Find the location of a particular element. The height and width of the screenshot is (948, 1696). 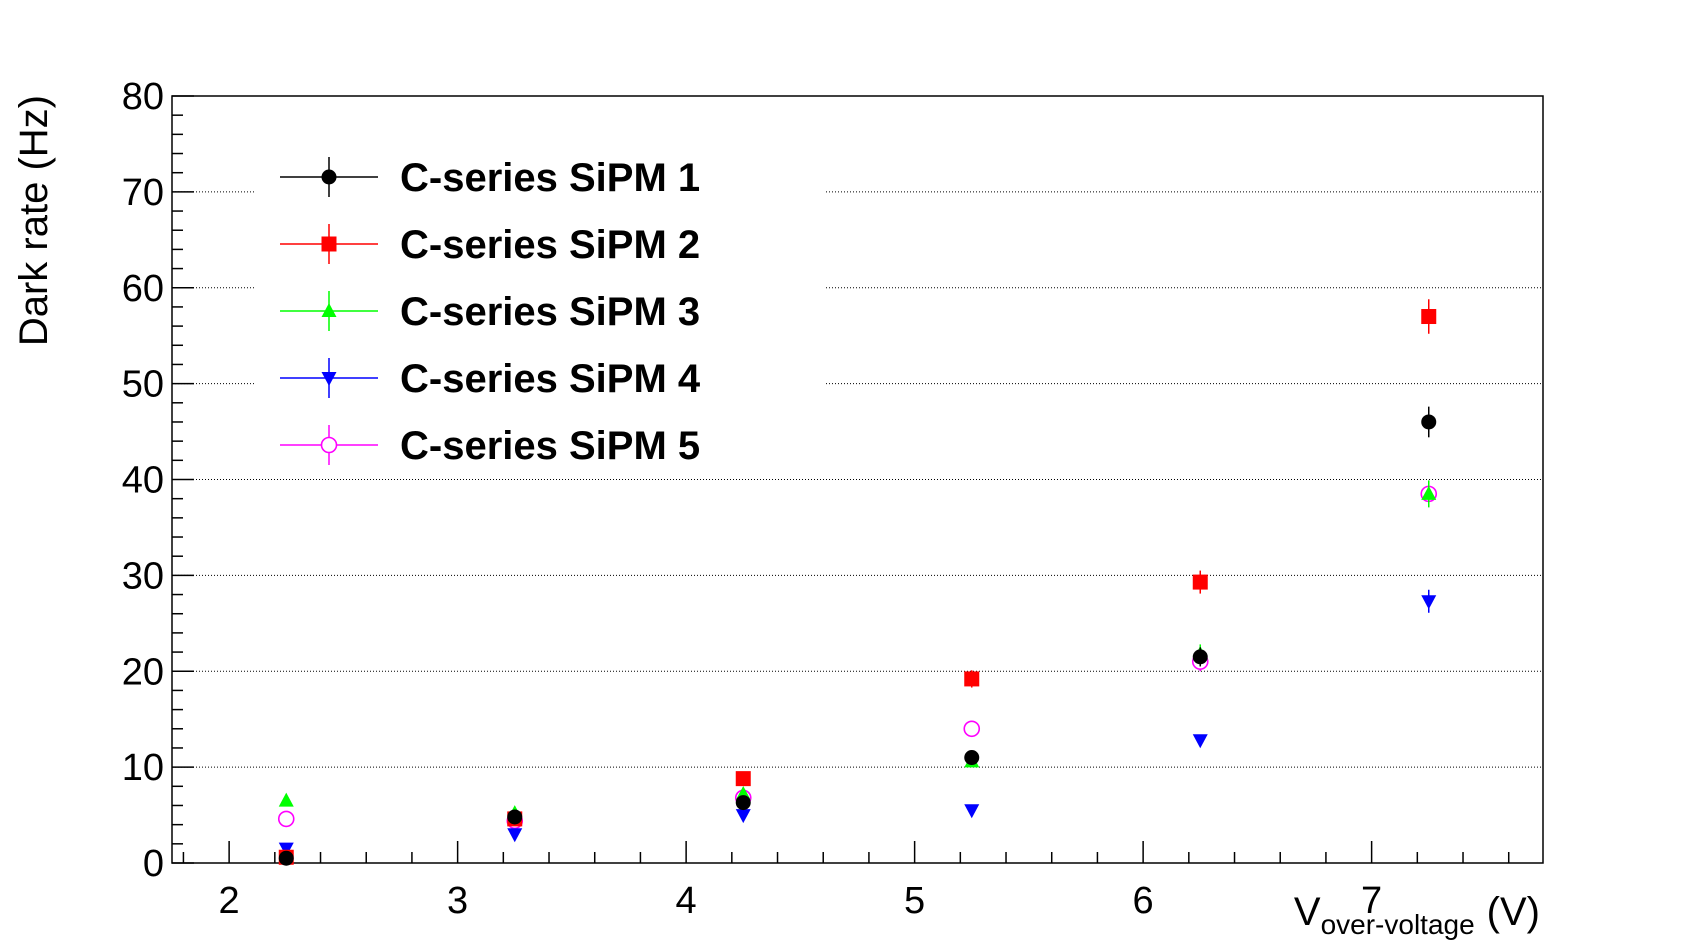

legend-box is located at coordinates (540, 302).